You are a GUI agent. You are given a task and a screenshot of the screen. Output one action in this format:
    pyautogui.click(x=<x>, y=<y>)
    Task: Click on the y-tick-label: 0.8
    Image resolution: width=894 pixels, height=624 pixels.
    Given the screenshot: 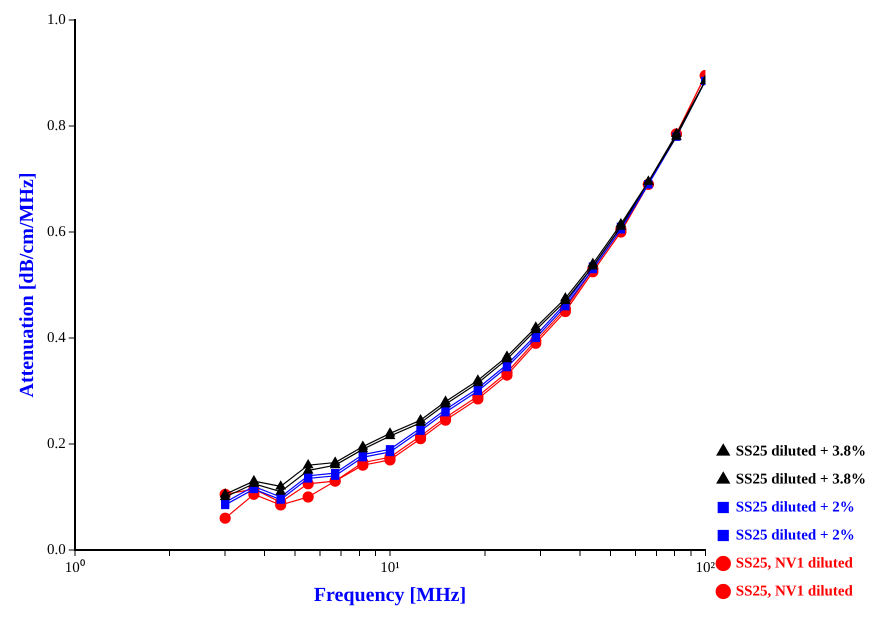 What is the action you would take?
    pyautogui.click(x=56, y=126)
    